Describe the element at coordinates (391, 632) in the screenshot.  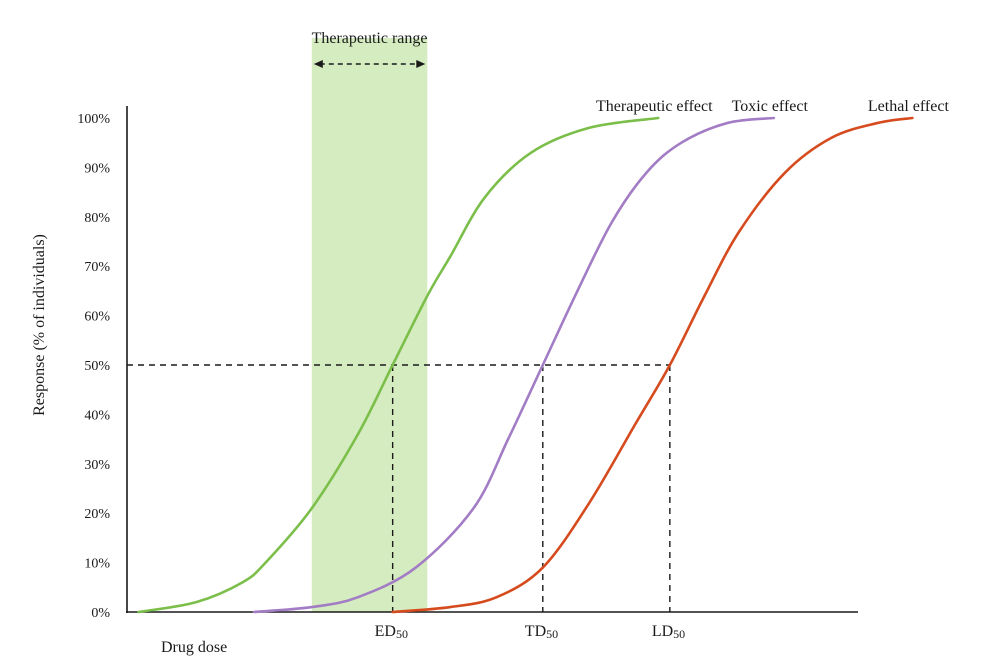
I see `marker-label-ed: ED50` at that location.